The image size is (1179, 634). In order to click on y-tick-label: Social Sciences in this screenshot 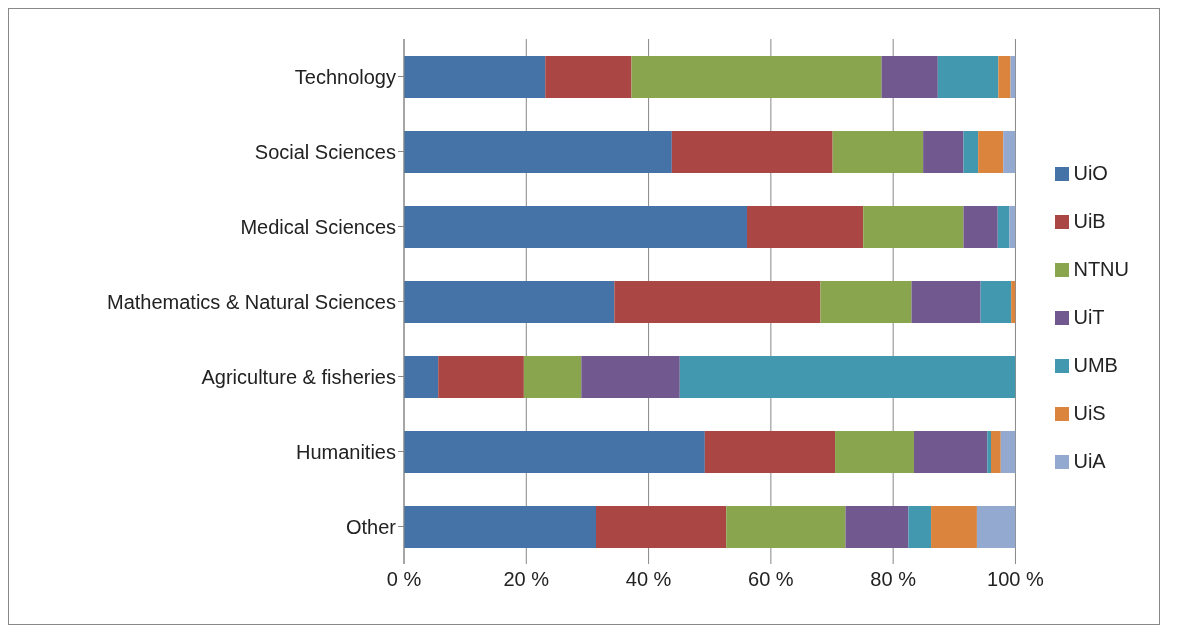, I will do `click(325, 151)`.